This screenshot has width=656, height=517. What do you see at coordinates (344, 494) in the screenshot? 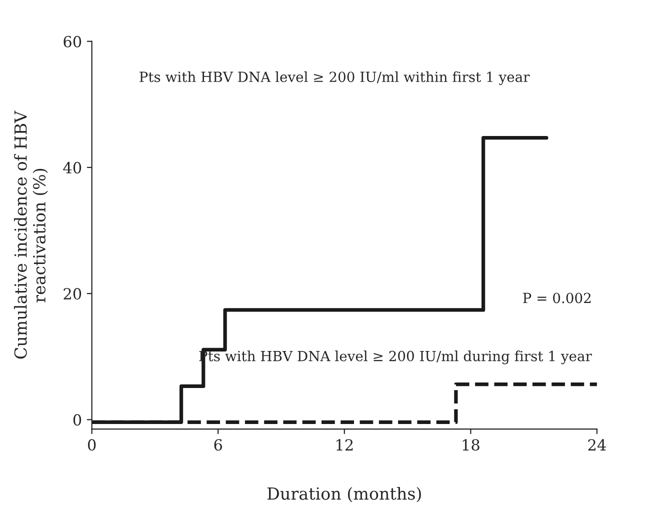
I see `x-axis-title: Duration (months)` at bounding box center [344, 494].